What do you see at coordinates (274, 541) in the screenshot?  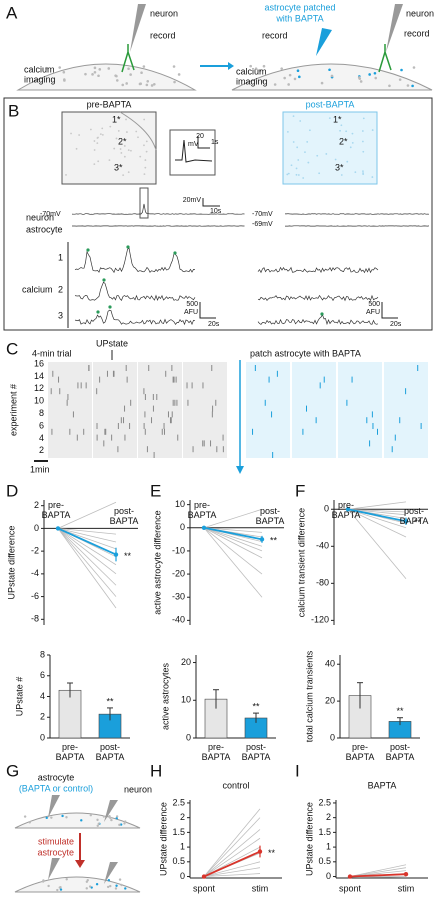 I see `significance: **` at bounding box center [274, 541].